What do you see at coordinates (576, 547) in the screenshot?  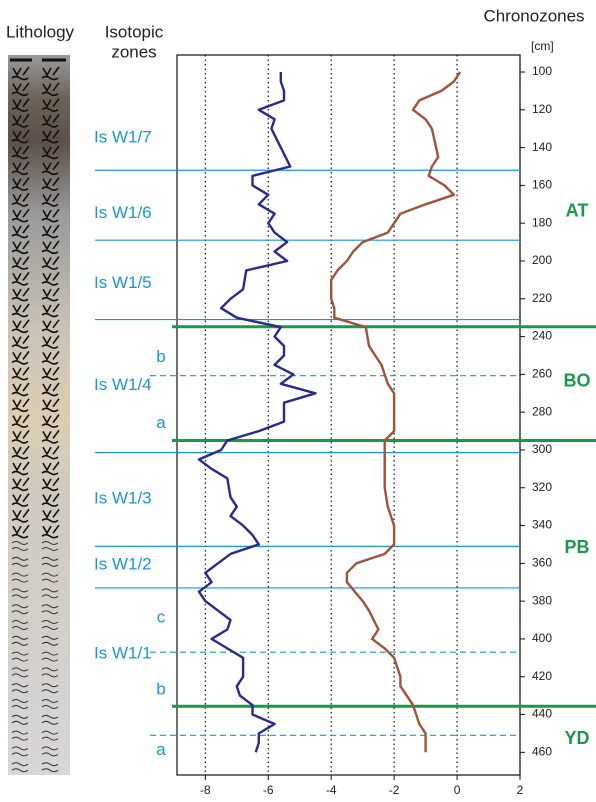 I see `chrono-label: PB` at bounding box center [576, 547].